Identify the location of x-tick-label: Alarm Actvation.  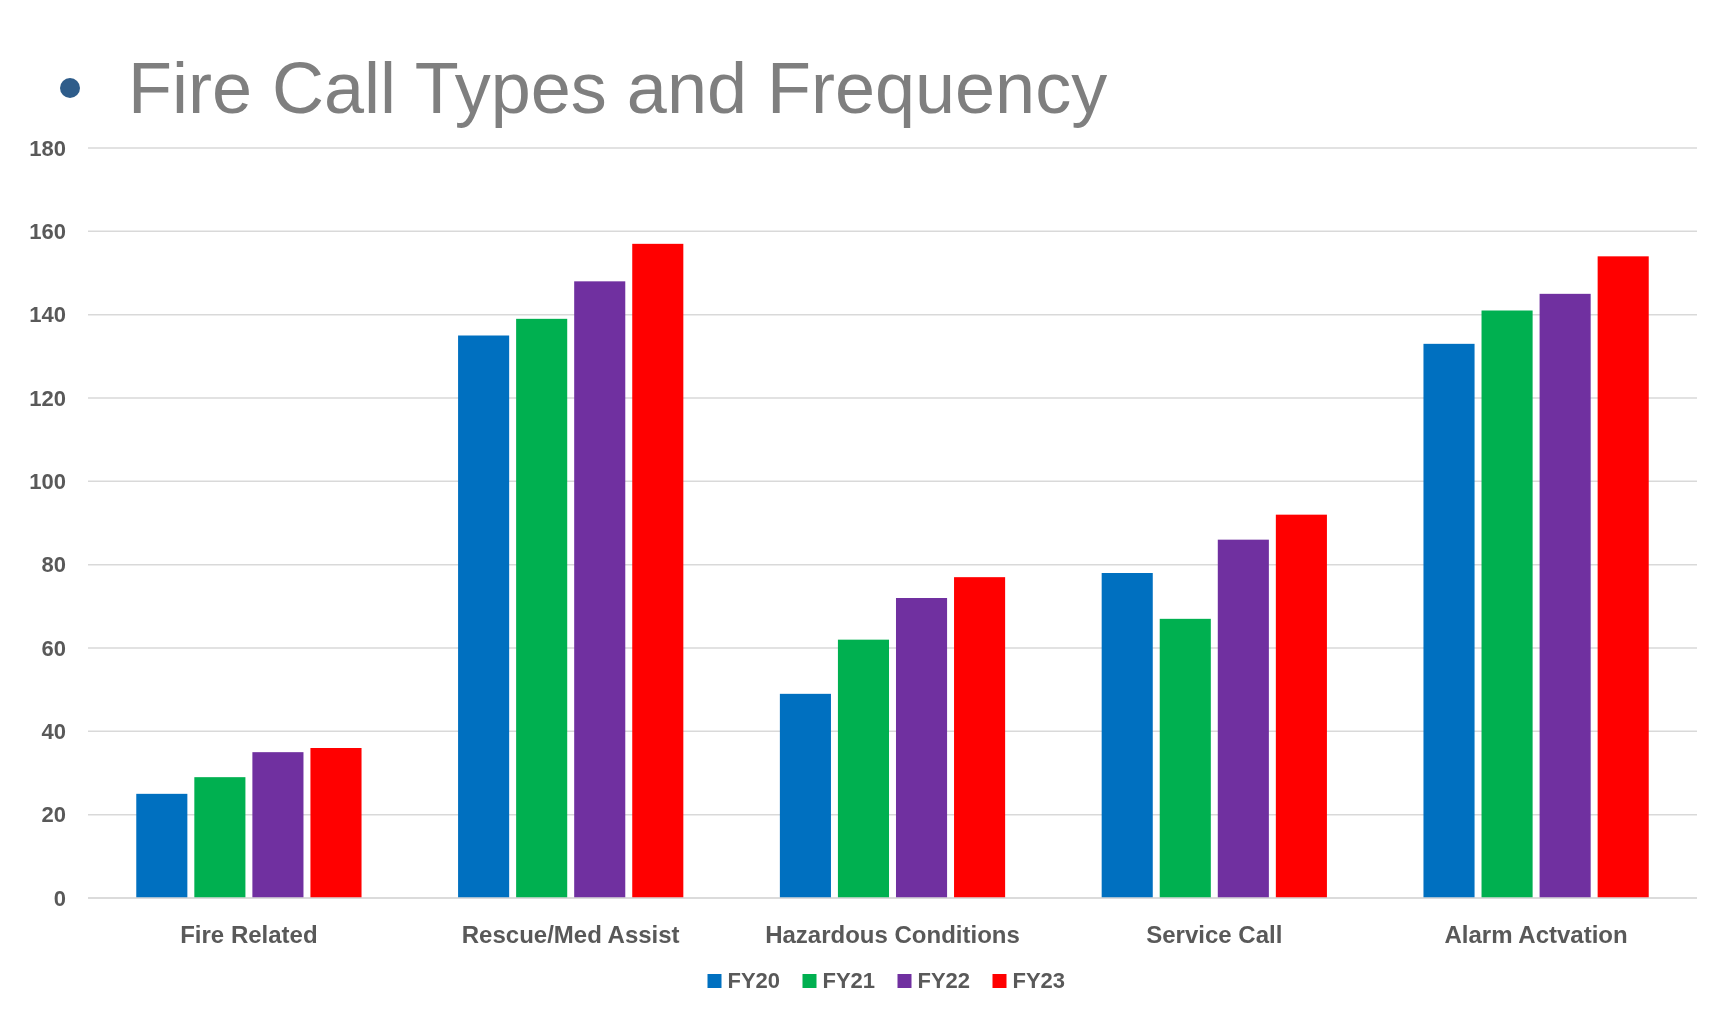
(1536, 934).